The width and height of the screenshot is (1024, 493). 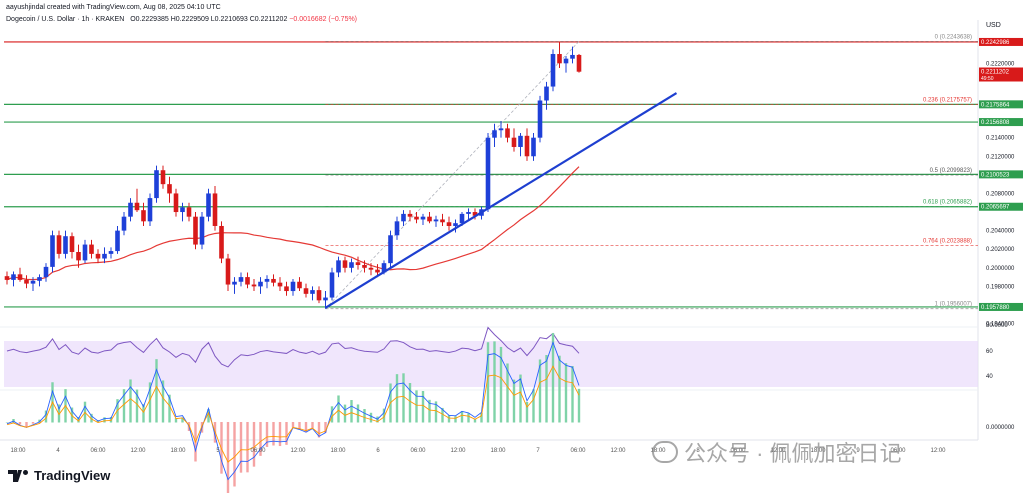 What do you see at coordinates (1000, 232) in the screenshot?
I see `y-tick-label: 0.2040000` at bounding box center [1000, 232].